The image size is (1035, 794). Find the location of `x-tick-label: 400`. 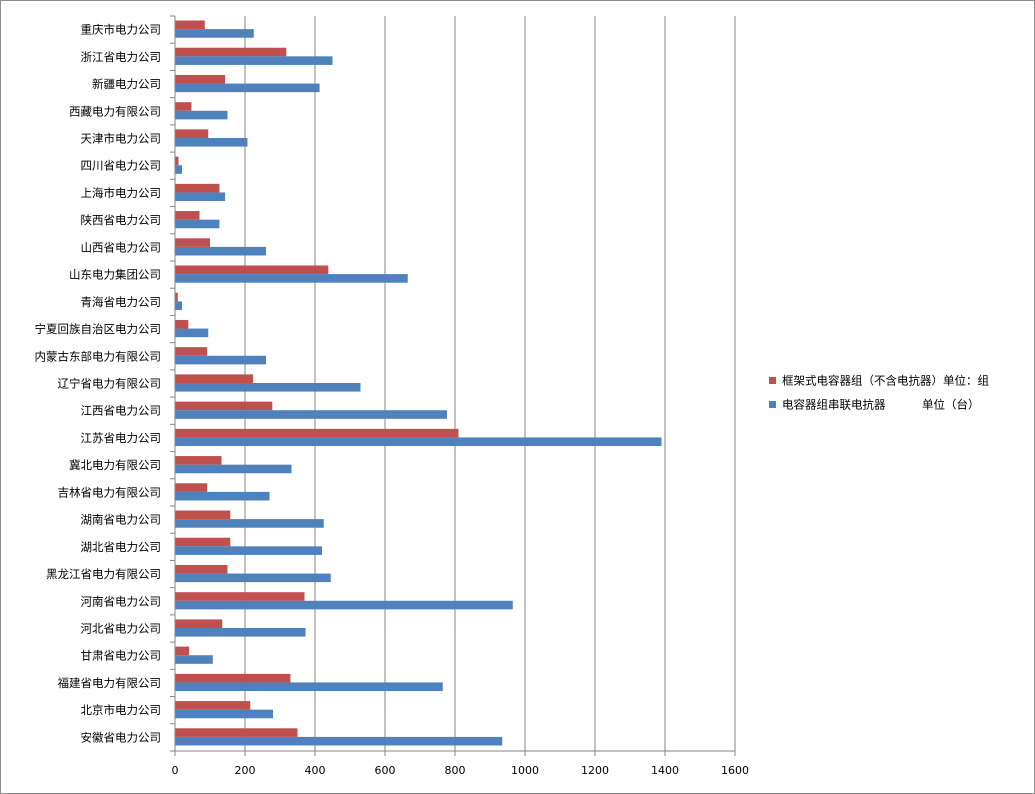

x-tick-label: 400 is located at coordinates (315, 770).